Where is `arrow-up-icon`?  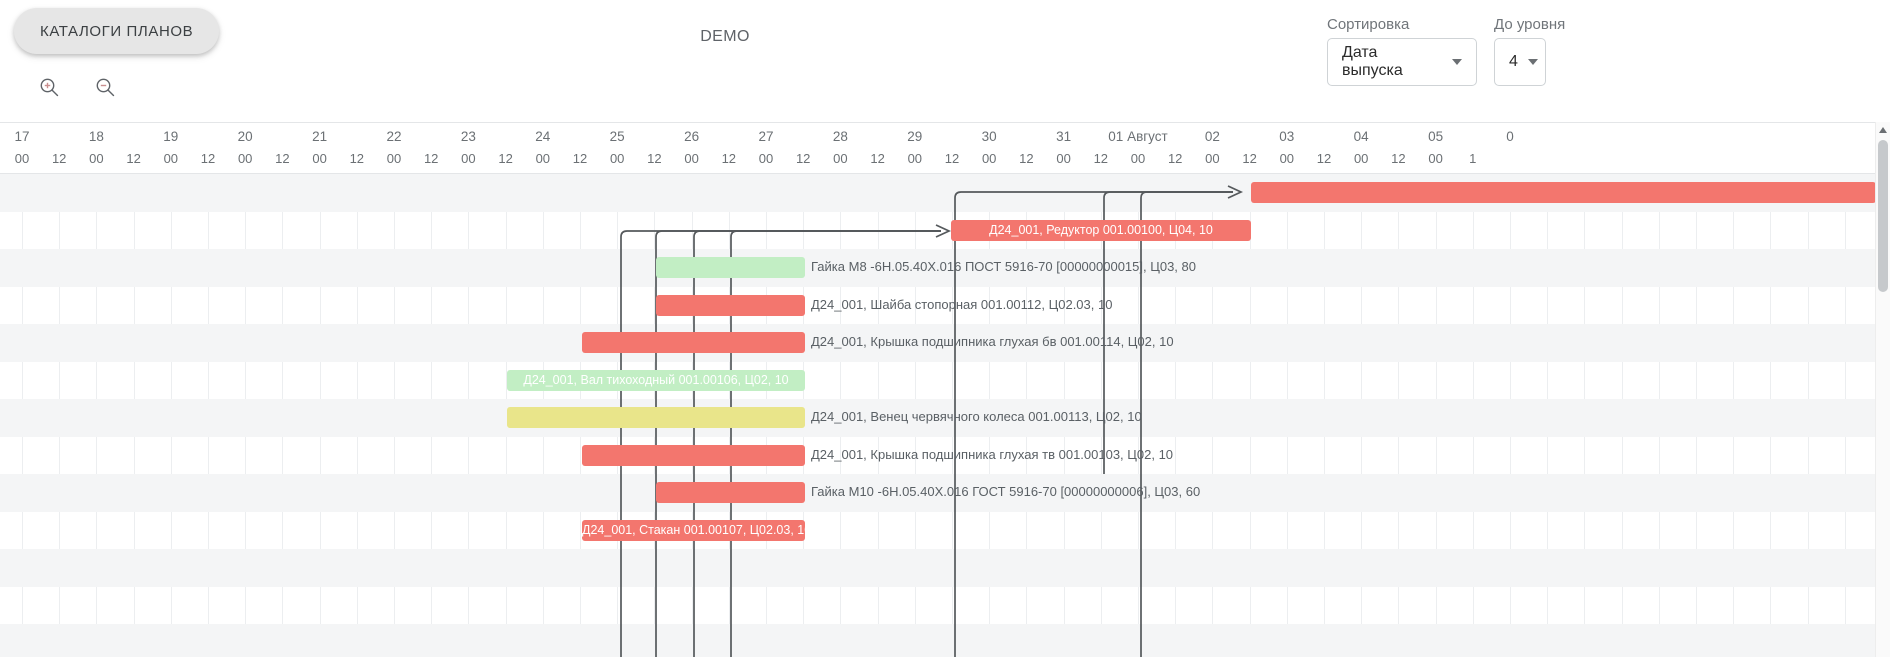 arrow-up-icon is located at coordinates (1883, 130).